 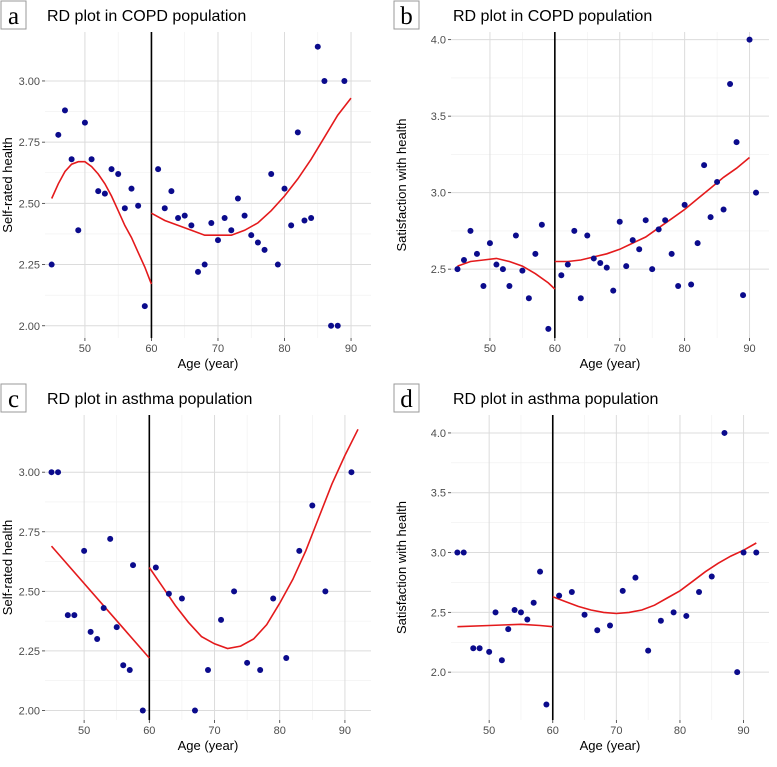 I want to click on chart-title: RD plot in COPD population, so click(x=146, y=16).